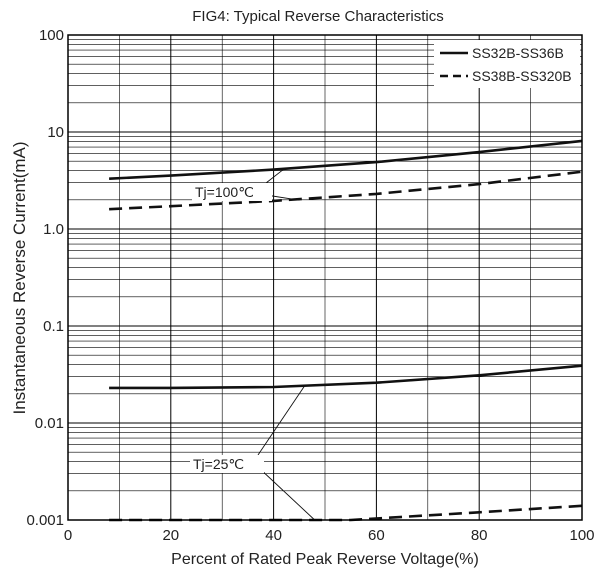 The height and width of the screenshot is (573, 600). What do you see at coordinates (45, 520) in the screenshot?
I see `y-tick-label: 0.001` at bounding box center [45, 520].